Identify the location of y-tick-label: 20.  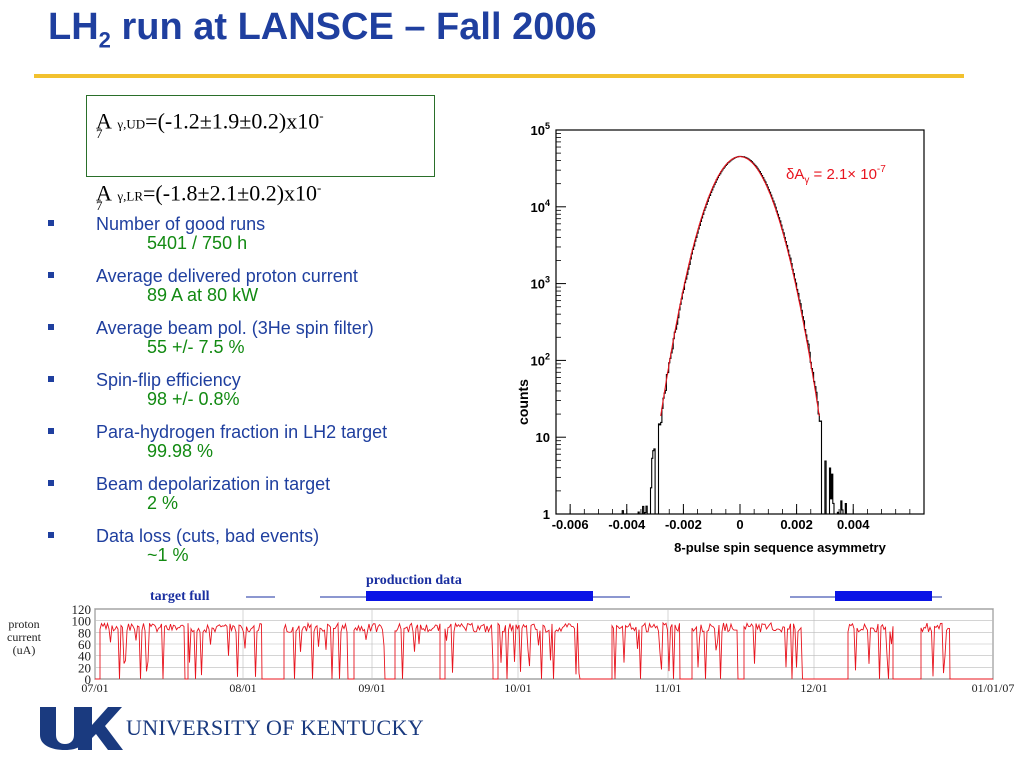
(84, 667).